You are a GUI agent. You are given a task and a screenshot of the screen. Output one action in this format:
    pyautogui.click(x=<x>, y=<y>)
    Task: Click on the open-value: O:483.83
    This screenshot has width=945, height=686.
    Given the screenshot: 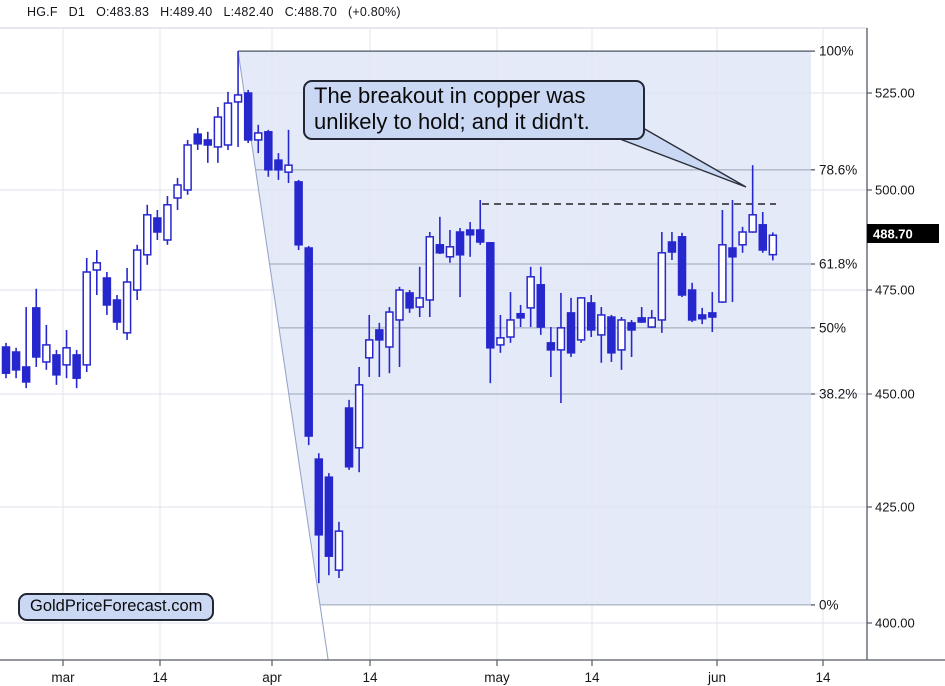 What is the action you would take?
    pyautogui.click(x=123, y=12)
    